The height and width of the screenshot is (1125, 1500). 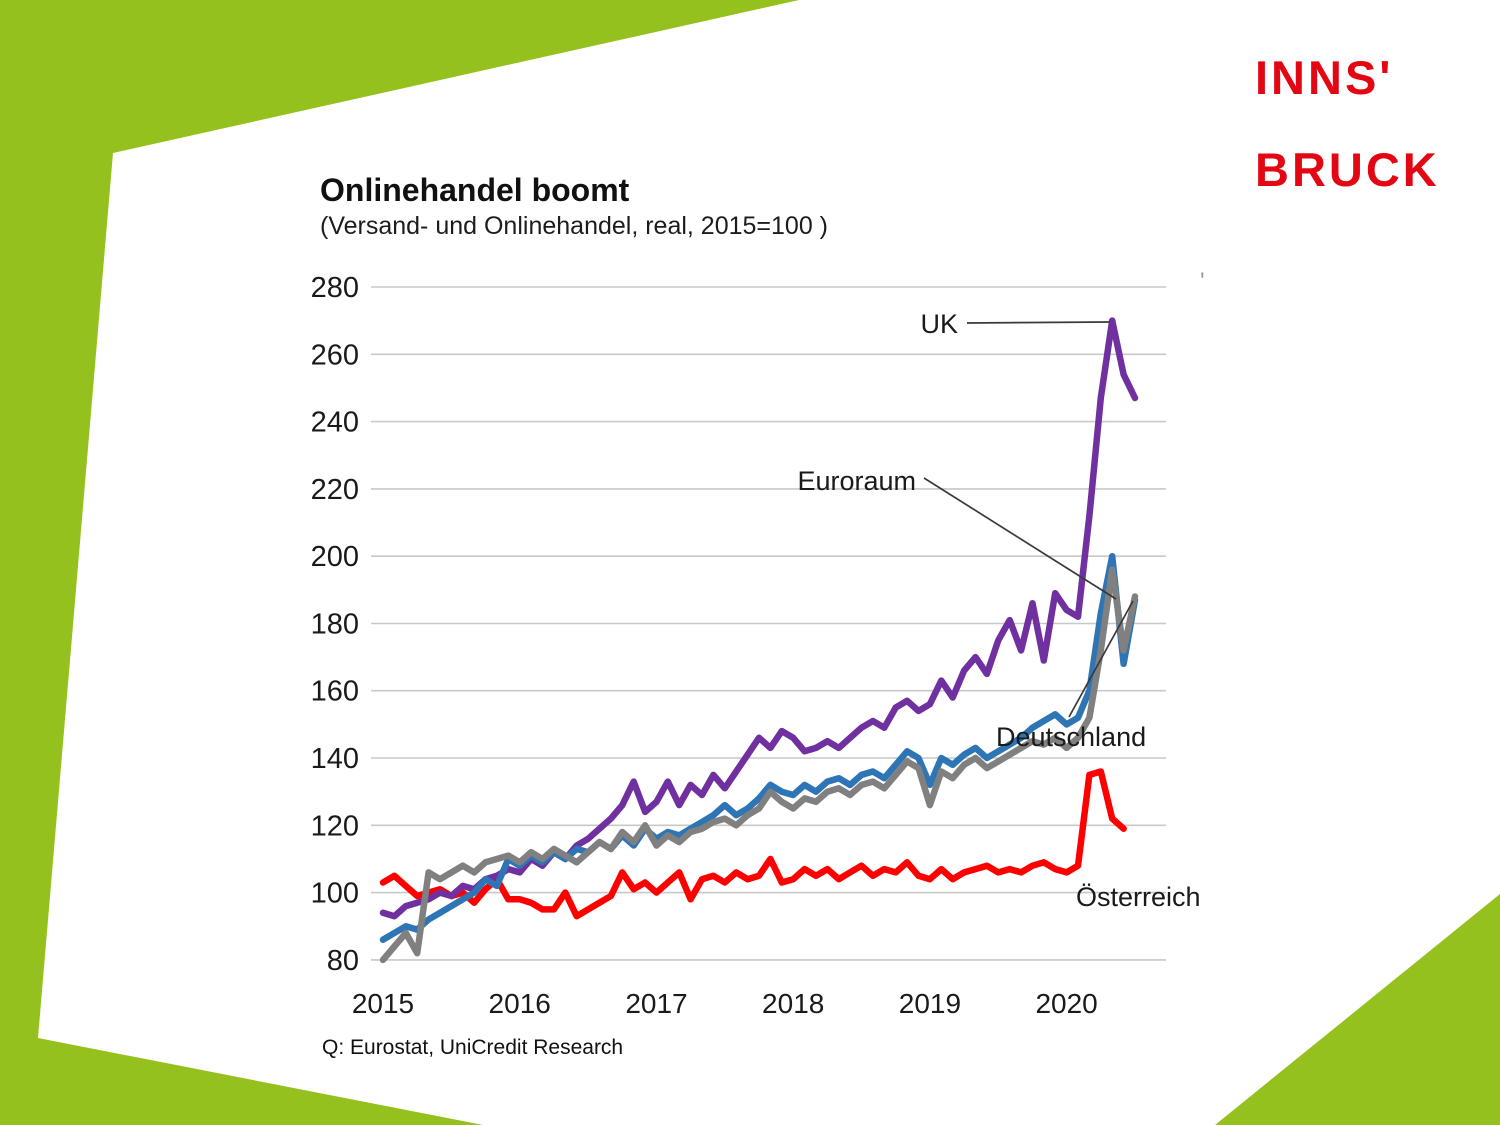 What do you see at coordinates (1347, 125) in the screenshot?
I see `innsbruck-logo: INNS' BRUCK` at bounding box center [1347, 125].